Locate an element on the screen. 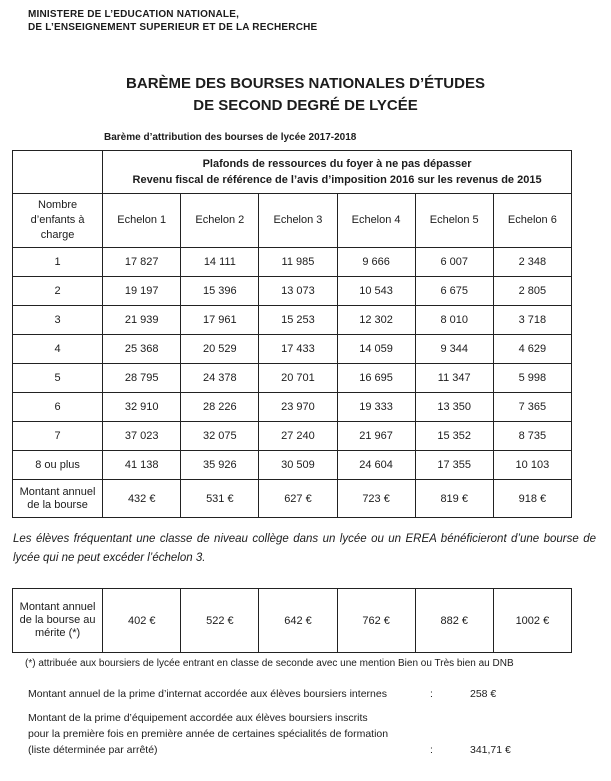 This screenshot has height=781, width=611. table-cell: 17 961 is located at coordinates (220, 320).